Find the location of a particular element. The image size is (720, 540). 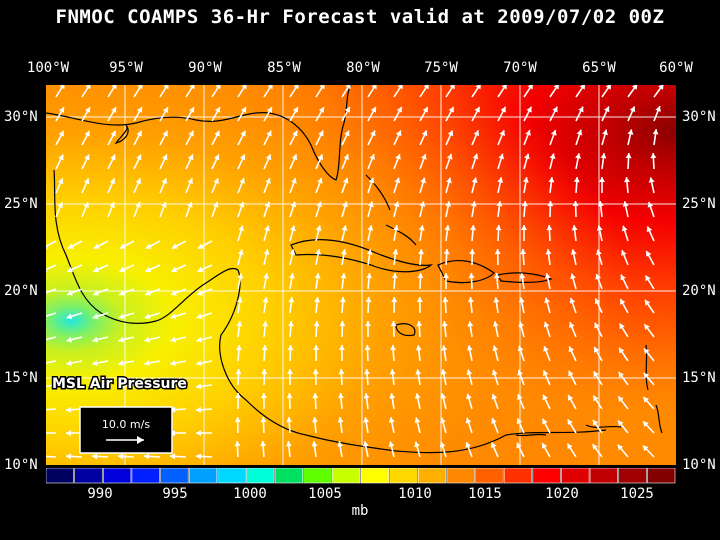

colorbar-tick: 1015 is located at coordinates (485, 494).